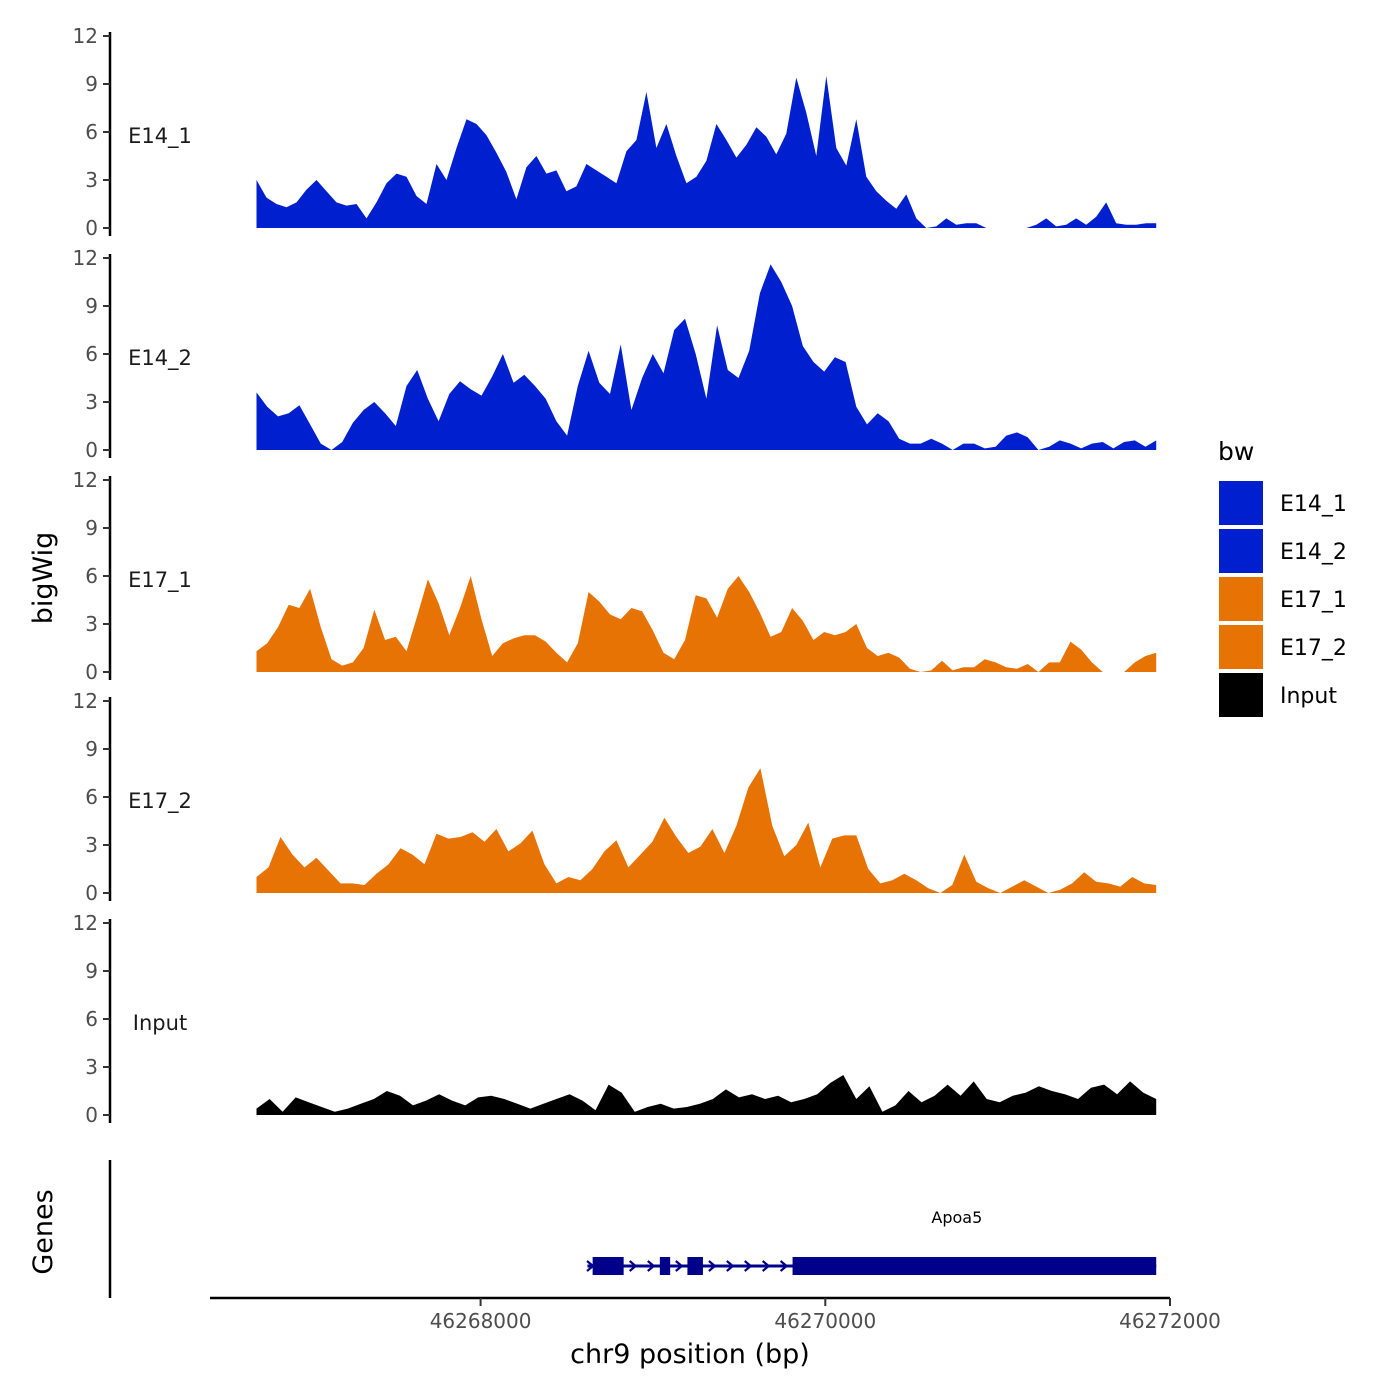 This screenshot has height=1400, width=1400. I want to click on legend-label: E14_1, so click(1313, 504).